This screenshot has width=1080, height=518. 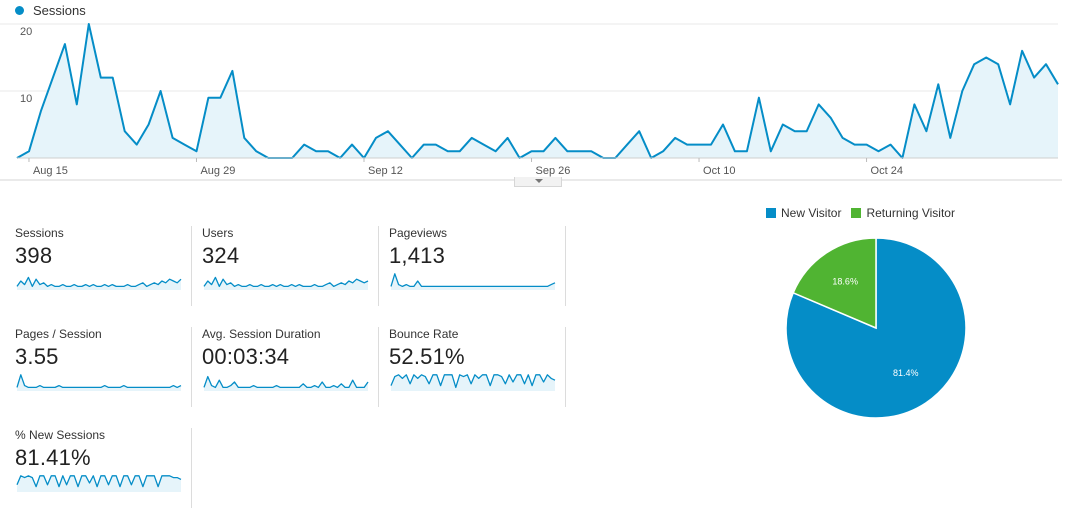 What do you see at coordinates (553, 171) in the screenshot?
I see `x-tick-label: Sep 26` at bounding box center [553, 171].